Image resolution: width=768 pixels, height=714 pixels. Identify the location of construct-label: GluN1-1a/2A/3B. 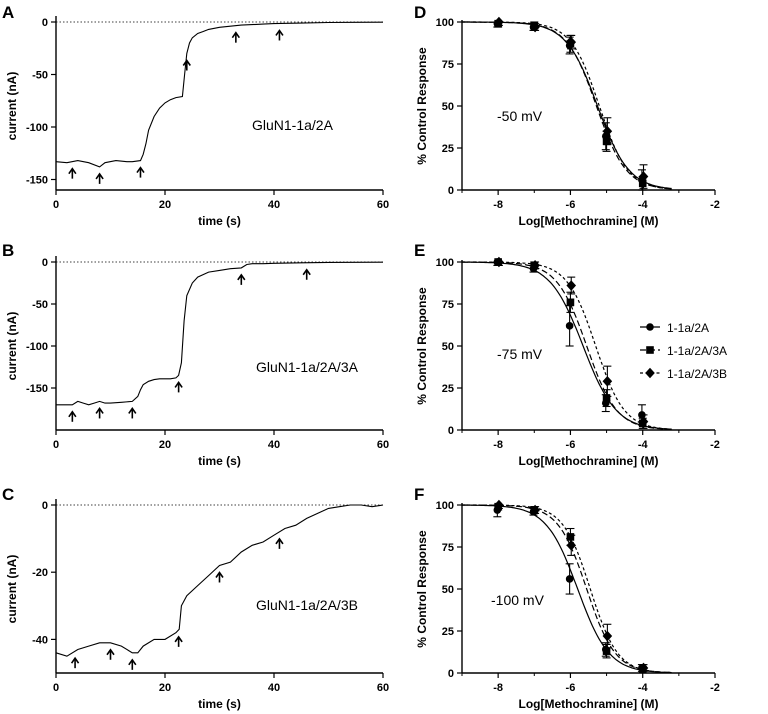
(307, 605).